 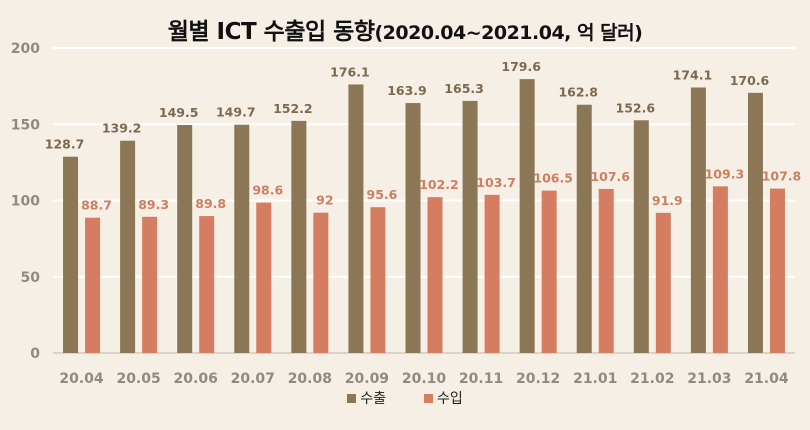 I want to click on x-tick-label: 21.04, so click(x=766, y=379).